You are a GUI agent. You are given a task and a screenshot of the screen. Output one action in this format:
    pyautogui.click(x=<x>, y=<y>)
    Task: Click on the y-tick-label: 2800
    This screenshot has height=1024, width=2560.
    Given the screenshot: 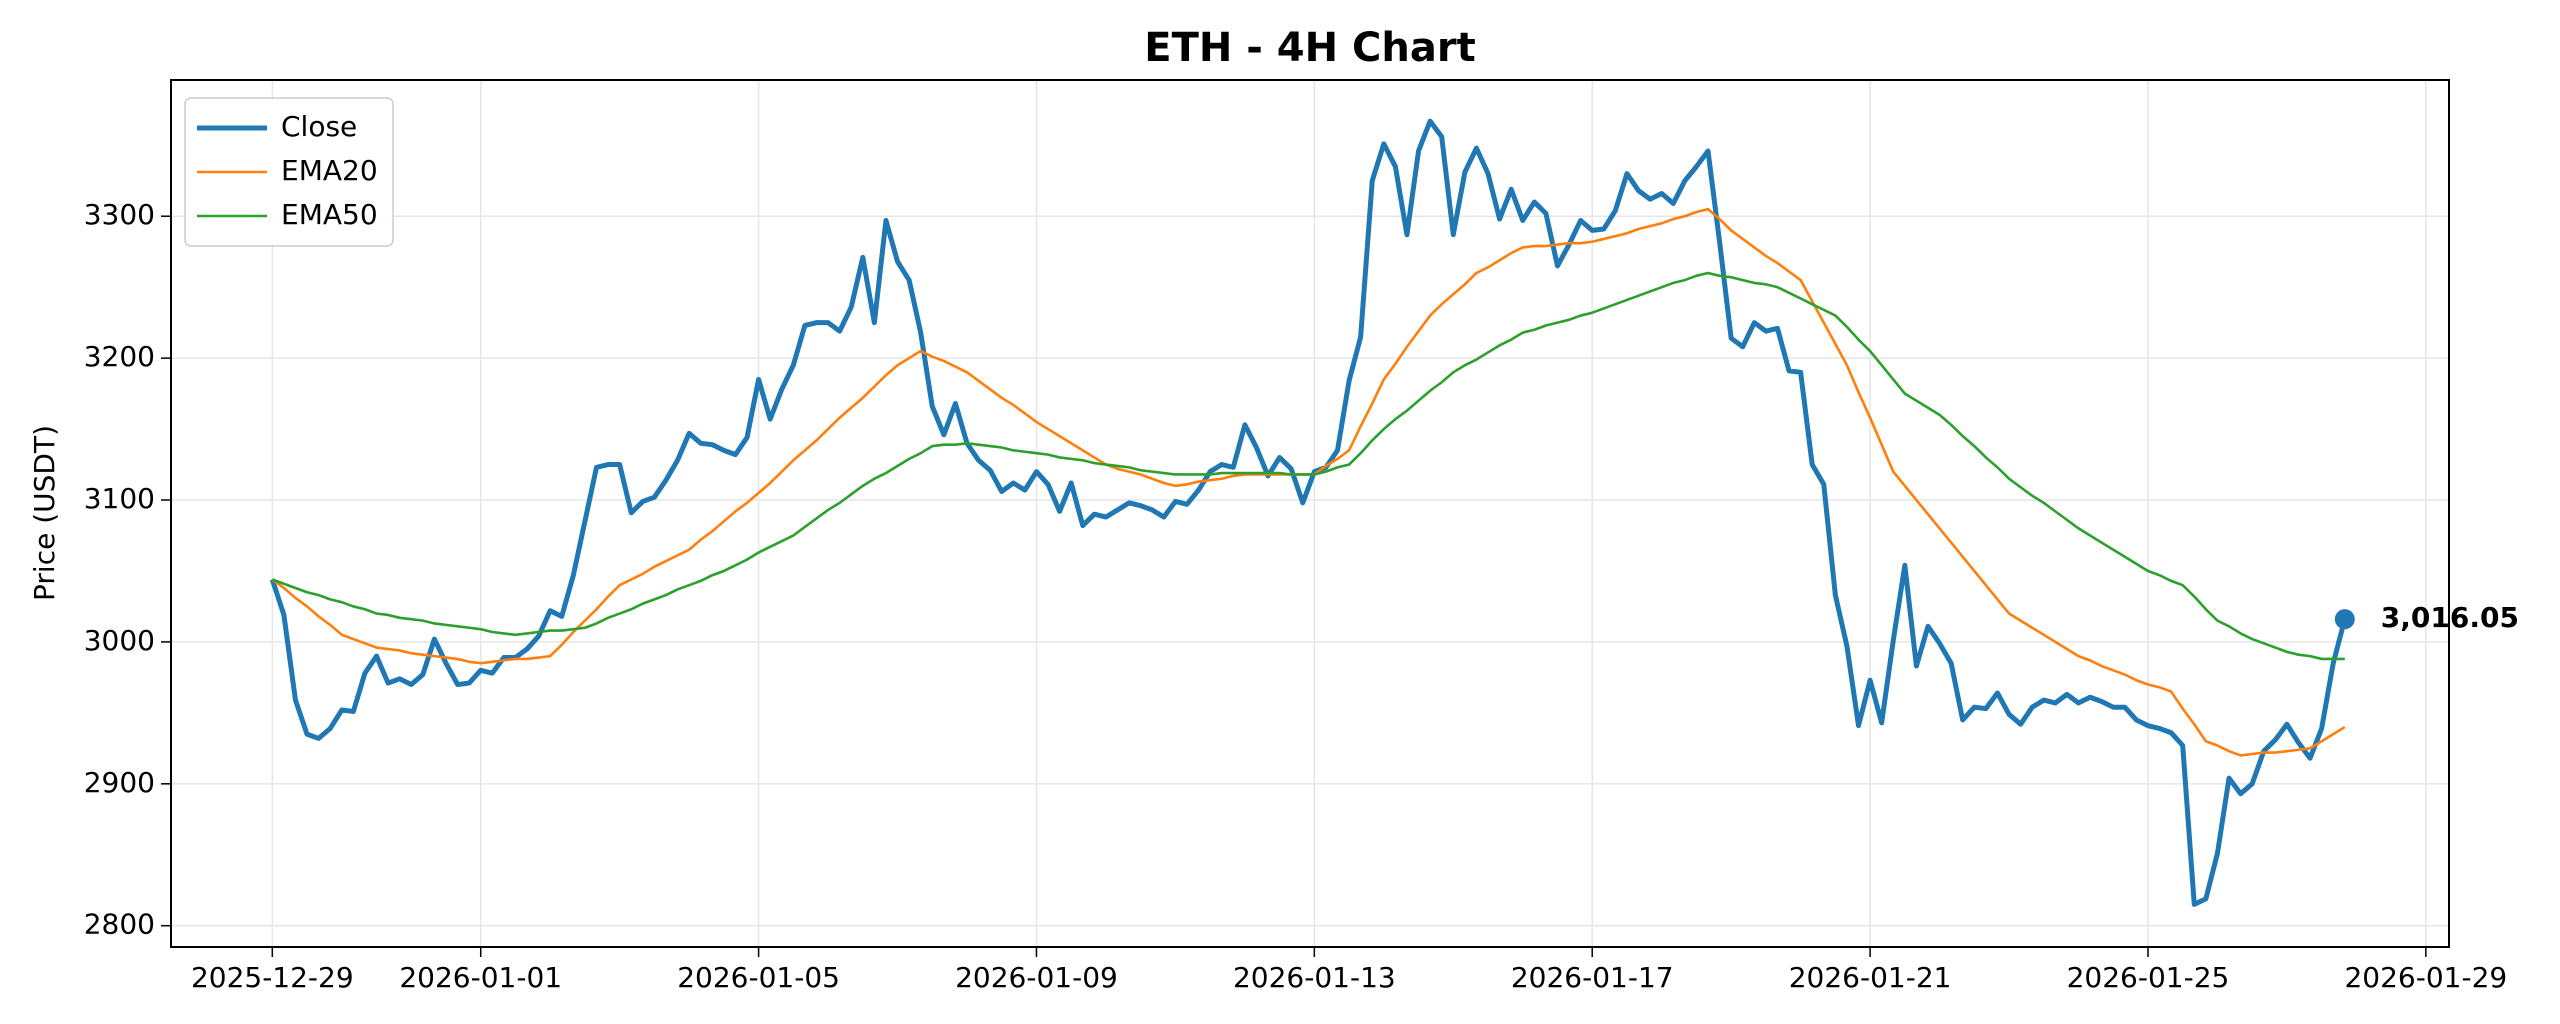 What is the action you would take?
    pyautogui.click(x=119, y=924)
    